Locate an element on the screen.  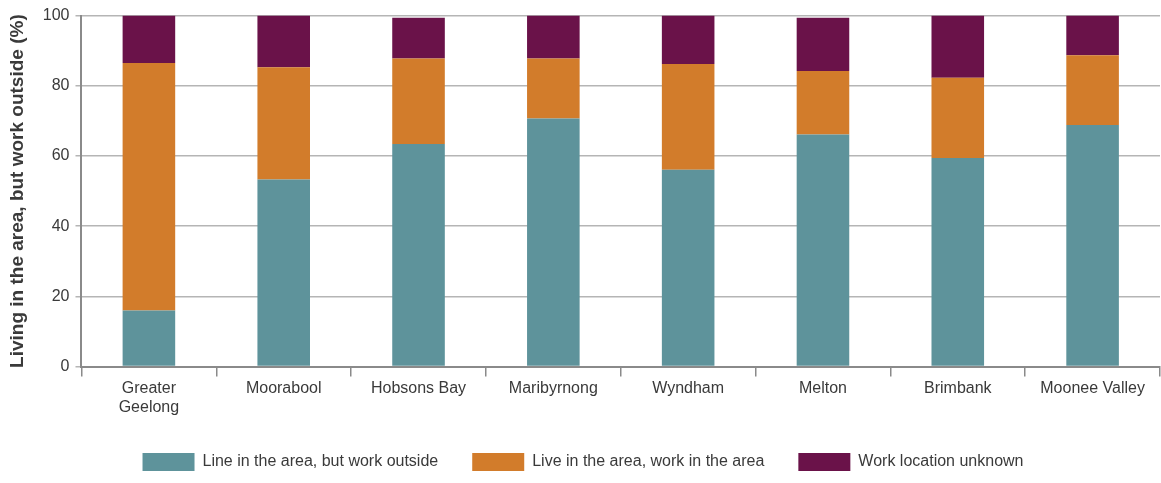
y-tick-label: 100 is located at coordinates (56, 15).